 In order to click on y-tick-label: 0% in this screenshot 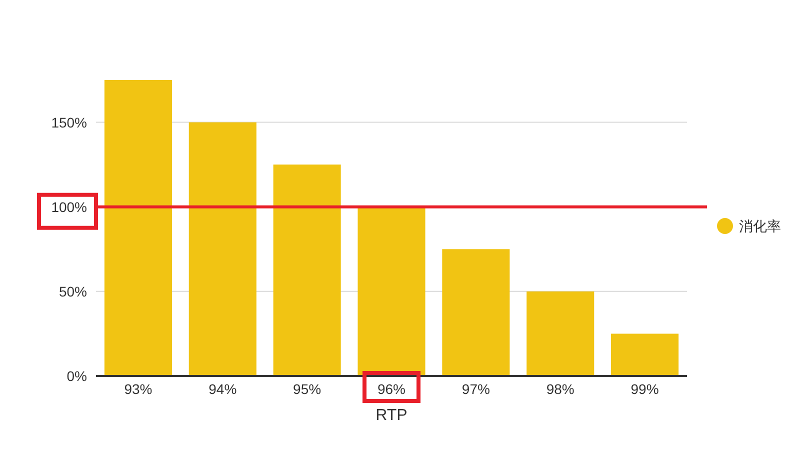, I will do `click(76, 376)`.